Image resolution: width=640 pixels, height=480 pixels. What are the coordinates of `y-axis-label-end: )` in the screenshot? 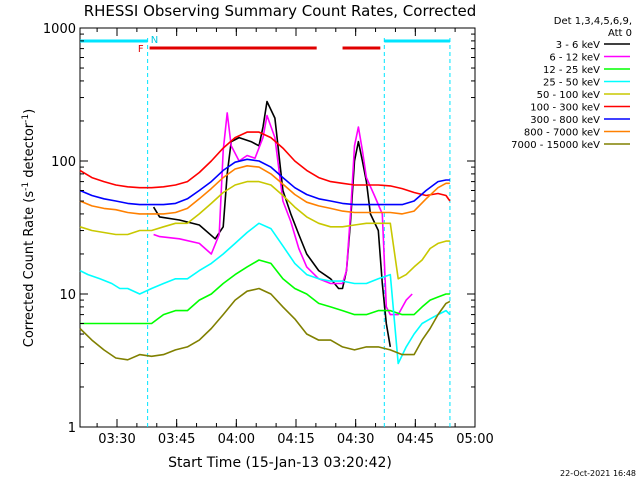 It's located at (29, 111).